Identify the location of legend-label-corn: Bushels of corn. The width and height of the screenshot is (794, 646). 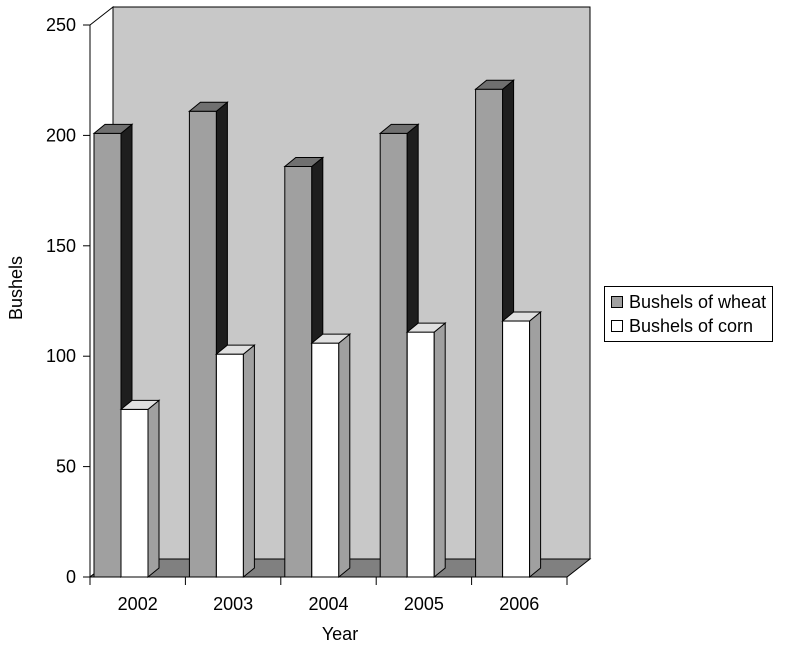
(691, 325).